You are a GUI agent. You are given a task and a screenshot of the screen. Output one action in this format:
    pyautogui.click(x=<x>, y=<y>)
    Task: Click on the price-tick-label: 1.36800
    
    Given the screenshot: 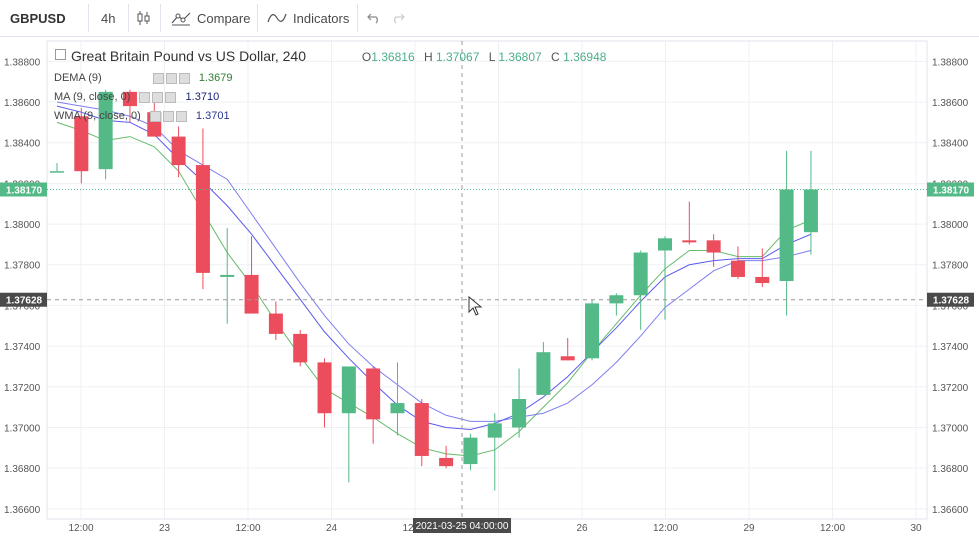 What is the action you would take?
    pyautogui.click(x=22, y=469)
    